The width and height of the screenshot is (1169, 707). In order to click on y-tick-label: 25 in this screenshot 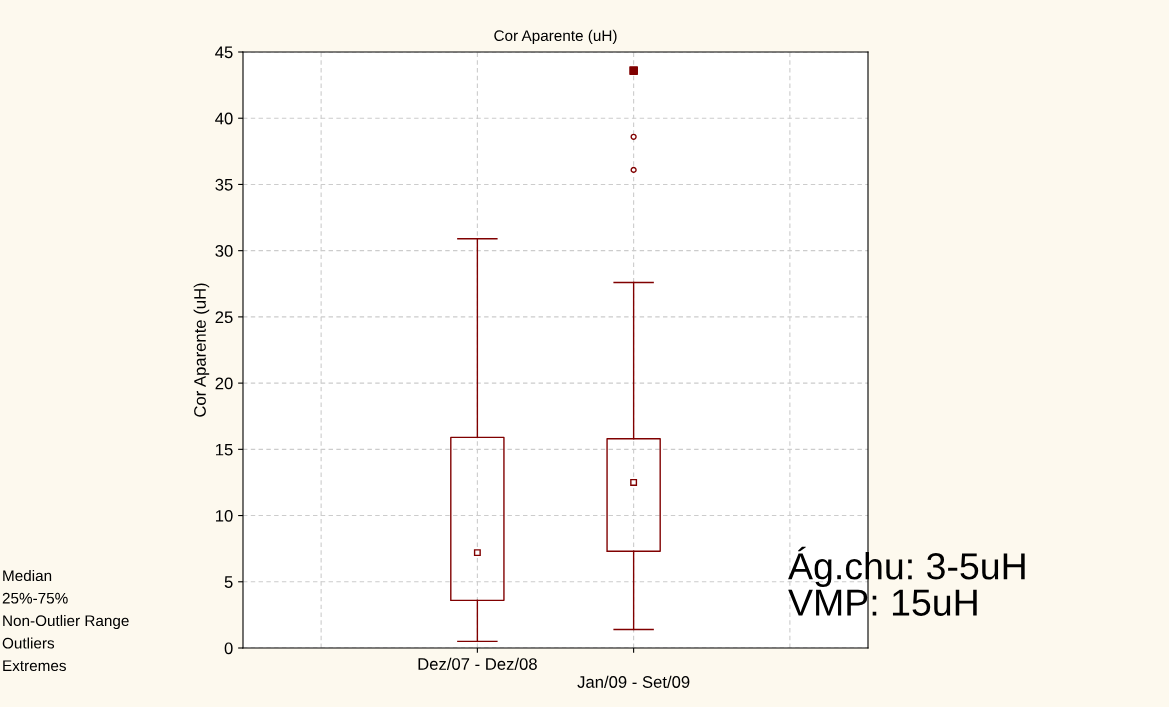, I will do `click(224, 317)`.